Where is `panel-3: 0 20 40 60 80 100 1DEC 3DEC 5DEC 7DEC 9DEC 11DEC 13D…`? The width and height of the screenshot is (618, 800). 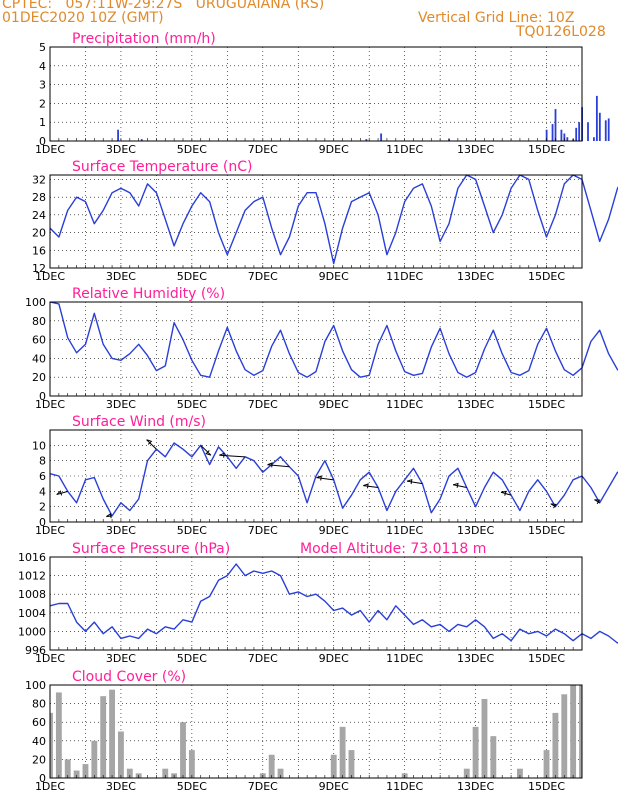 panel-3: 0 20 40 60 80 100 1DEC 3DEC 5DEC 7DEC 9DEC 11DEC 13D… is located at coordinates (321, 348).